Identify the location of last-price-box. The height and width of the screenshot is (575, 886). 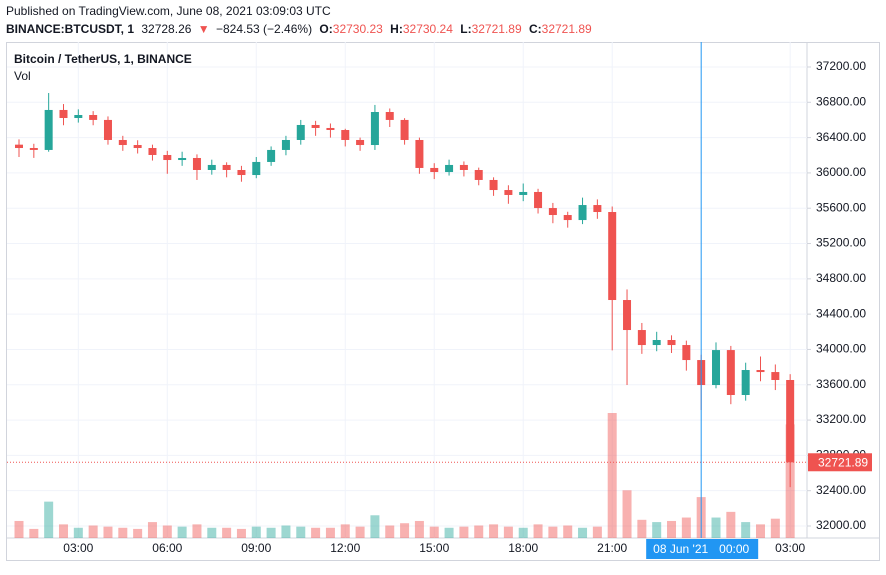
(840, 462).